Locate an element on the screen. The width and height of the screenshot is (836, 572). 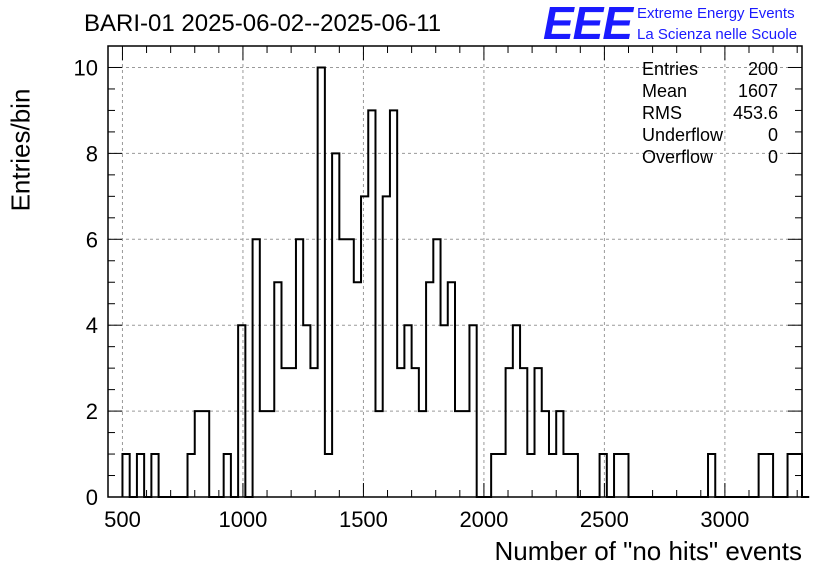
stat-row-overflow: Overflow 0 is located at coordinates (710, 157).